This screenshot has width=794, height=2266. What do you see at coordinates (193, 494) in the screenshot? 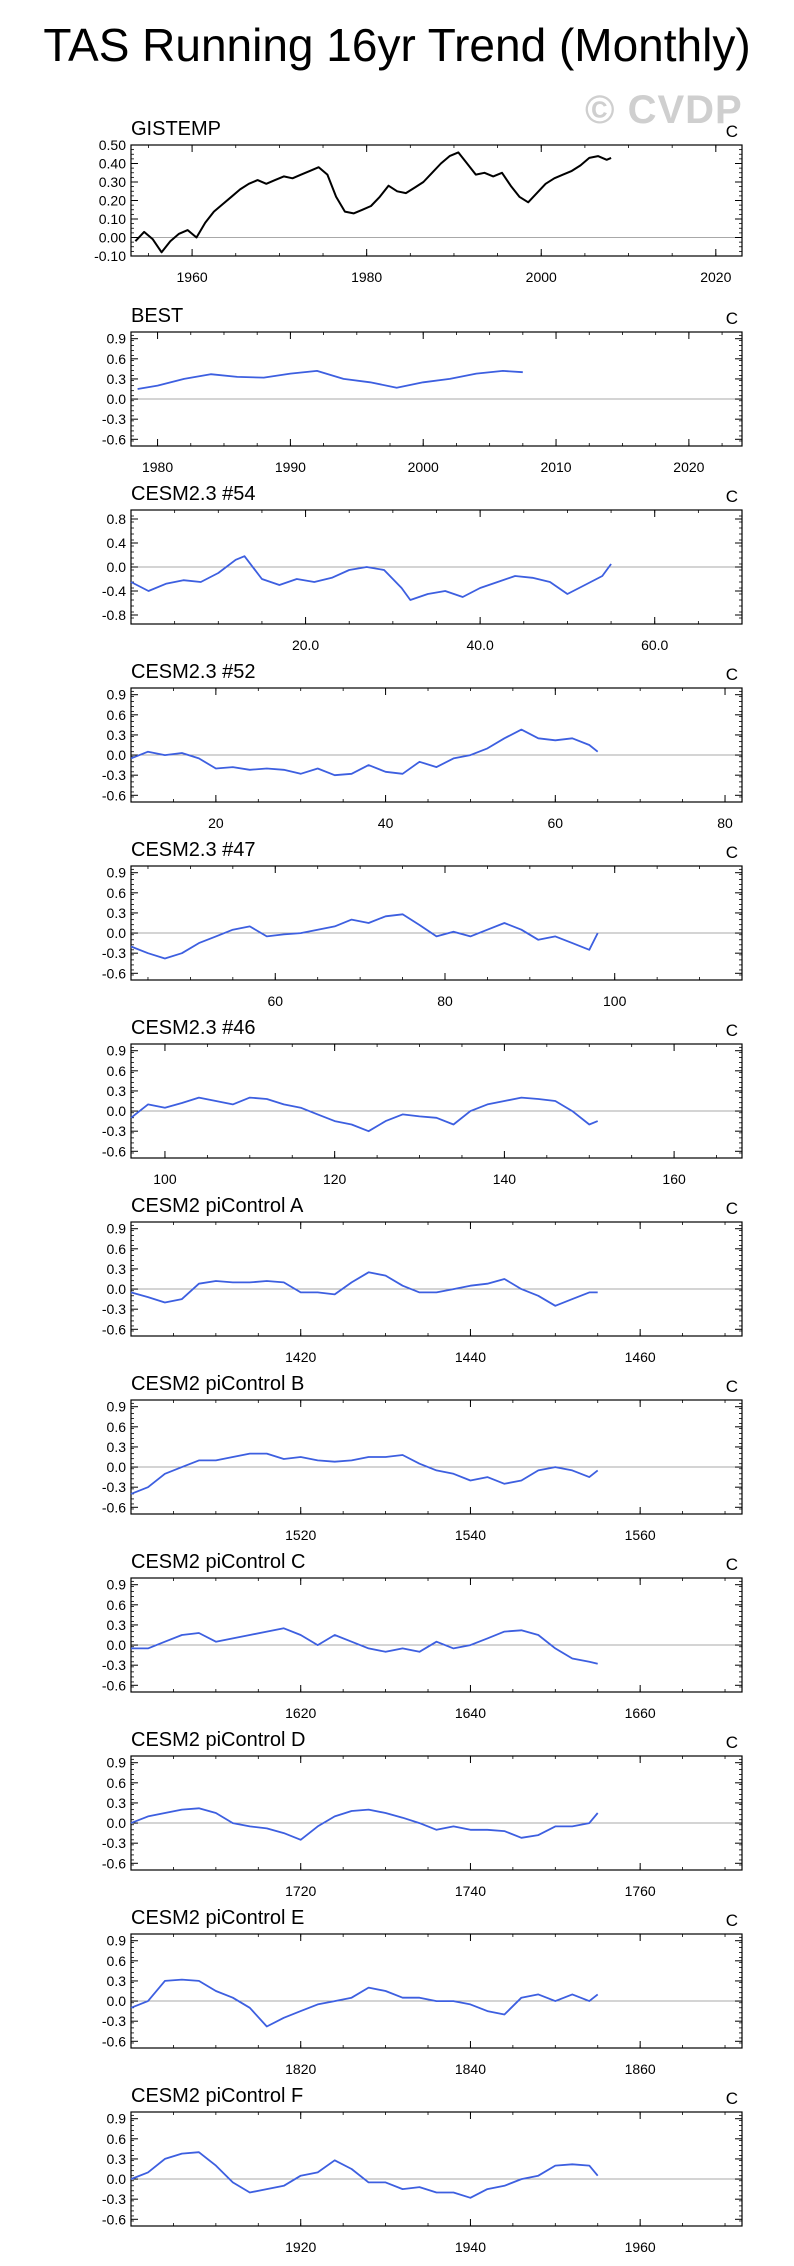
I see `chart-title: CESM2.3 #54` at bounding box center [193, 494].